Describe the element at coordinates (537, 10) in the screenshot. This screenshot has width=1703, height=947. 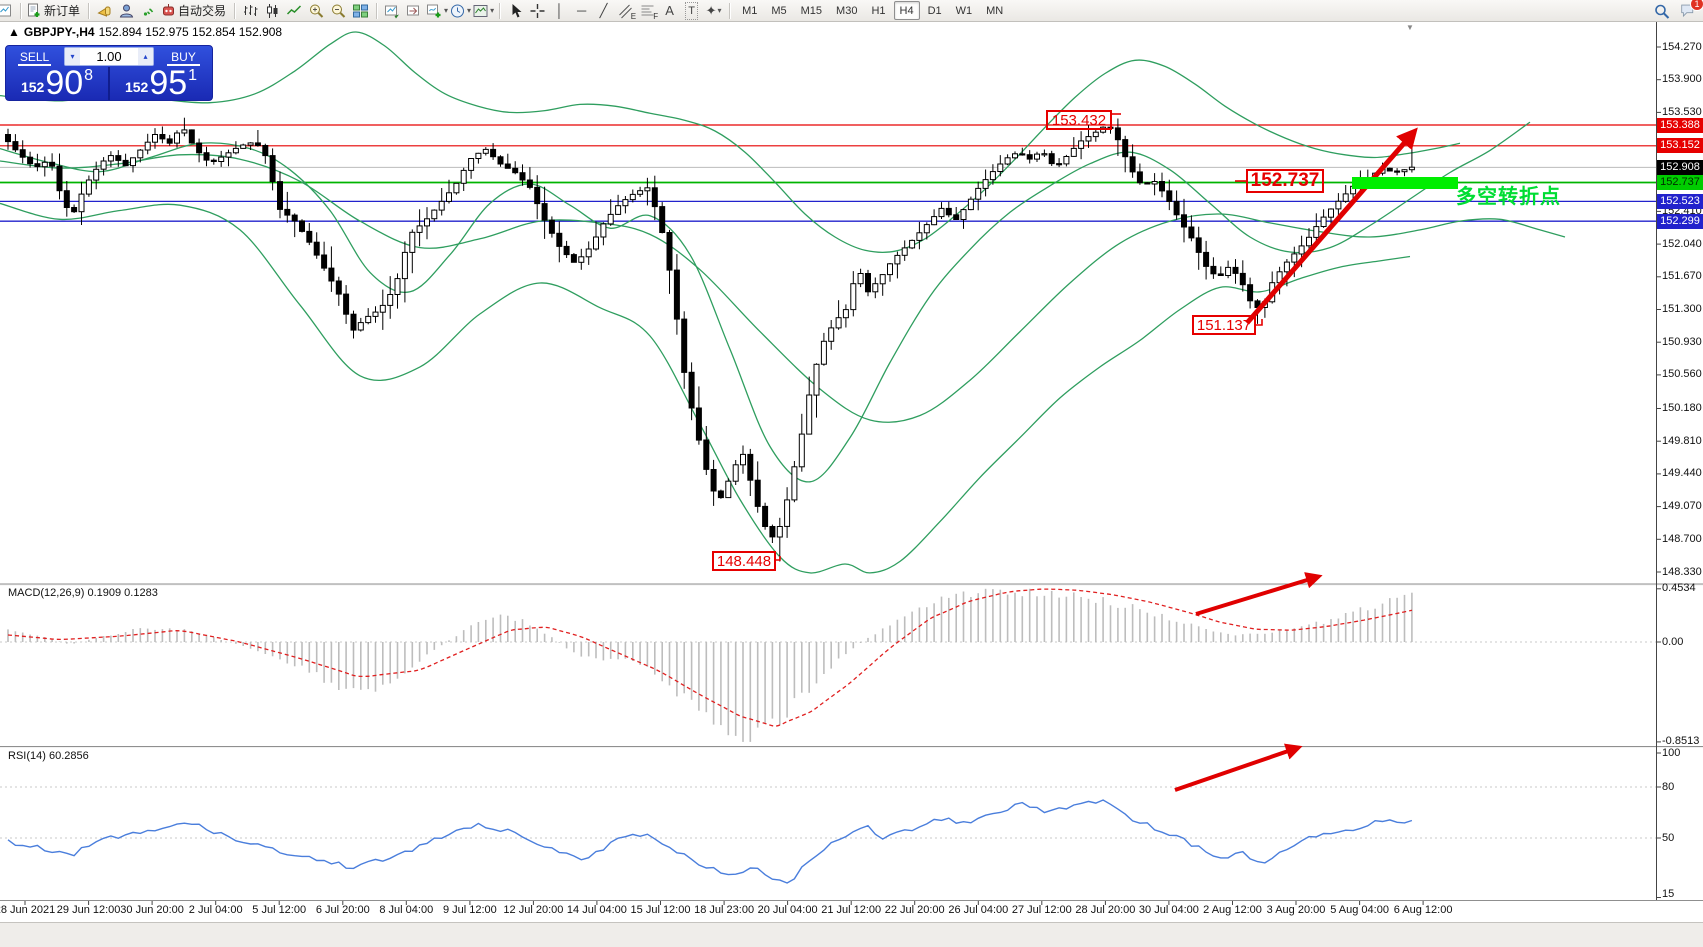
I see `crosshair-button` at that location.